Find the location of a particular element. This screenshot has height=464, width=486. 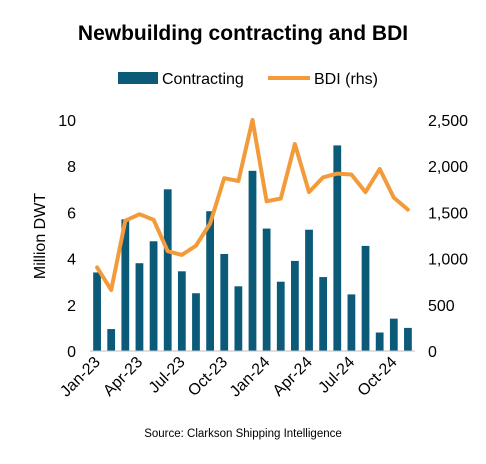

legend: Contracting BDI (rhs) is located at coordinates (248, 79).